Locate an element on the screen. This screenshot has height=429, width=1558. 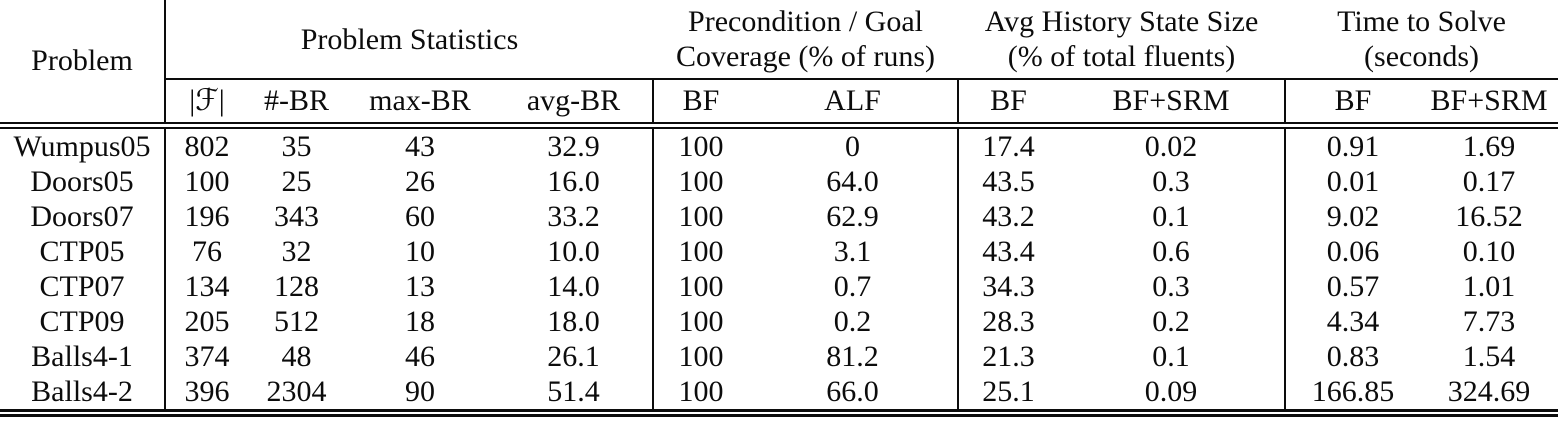
cell-history-bf: 43.2 is located at coordinates (1008, 216).